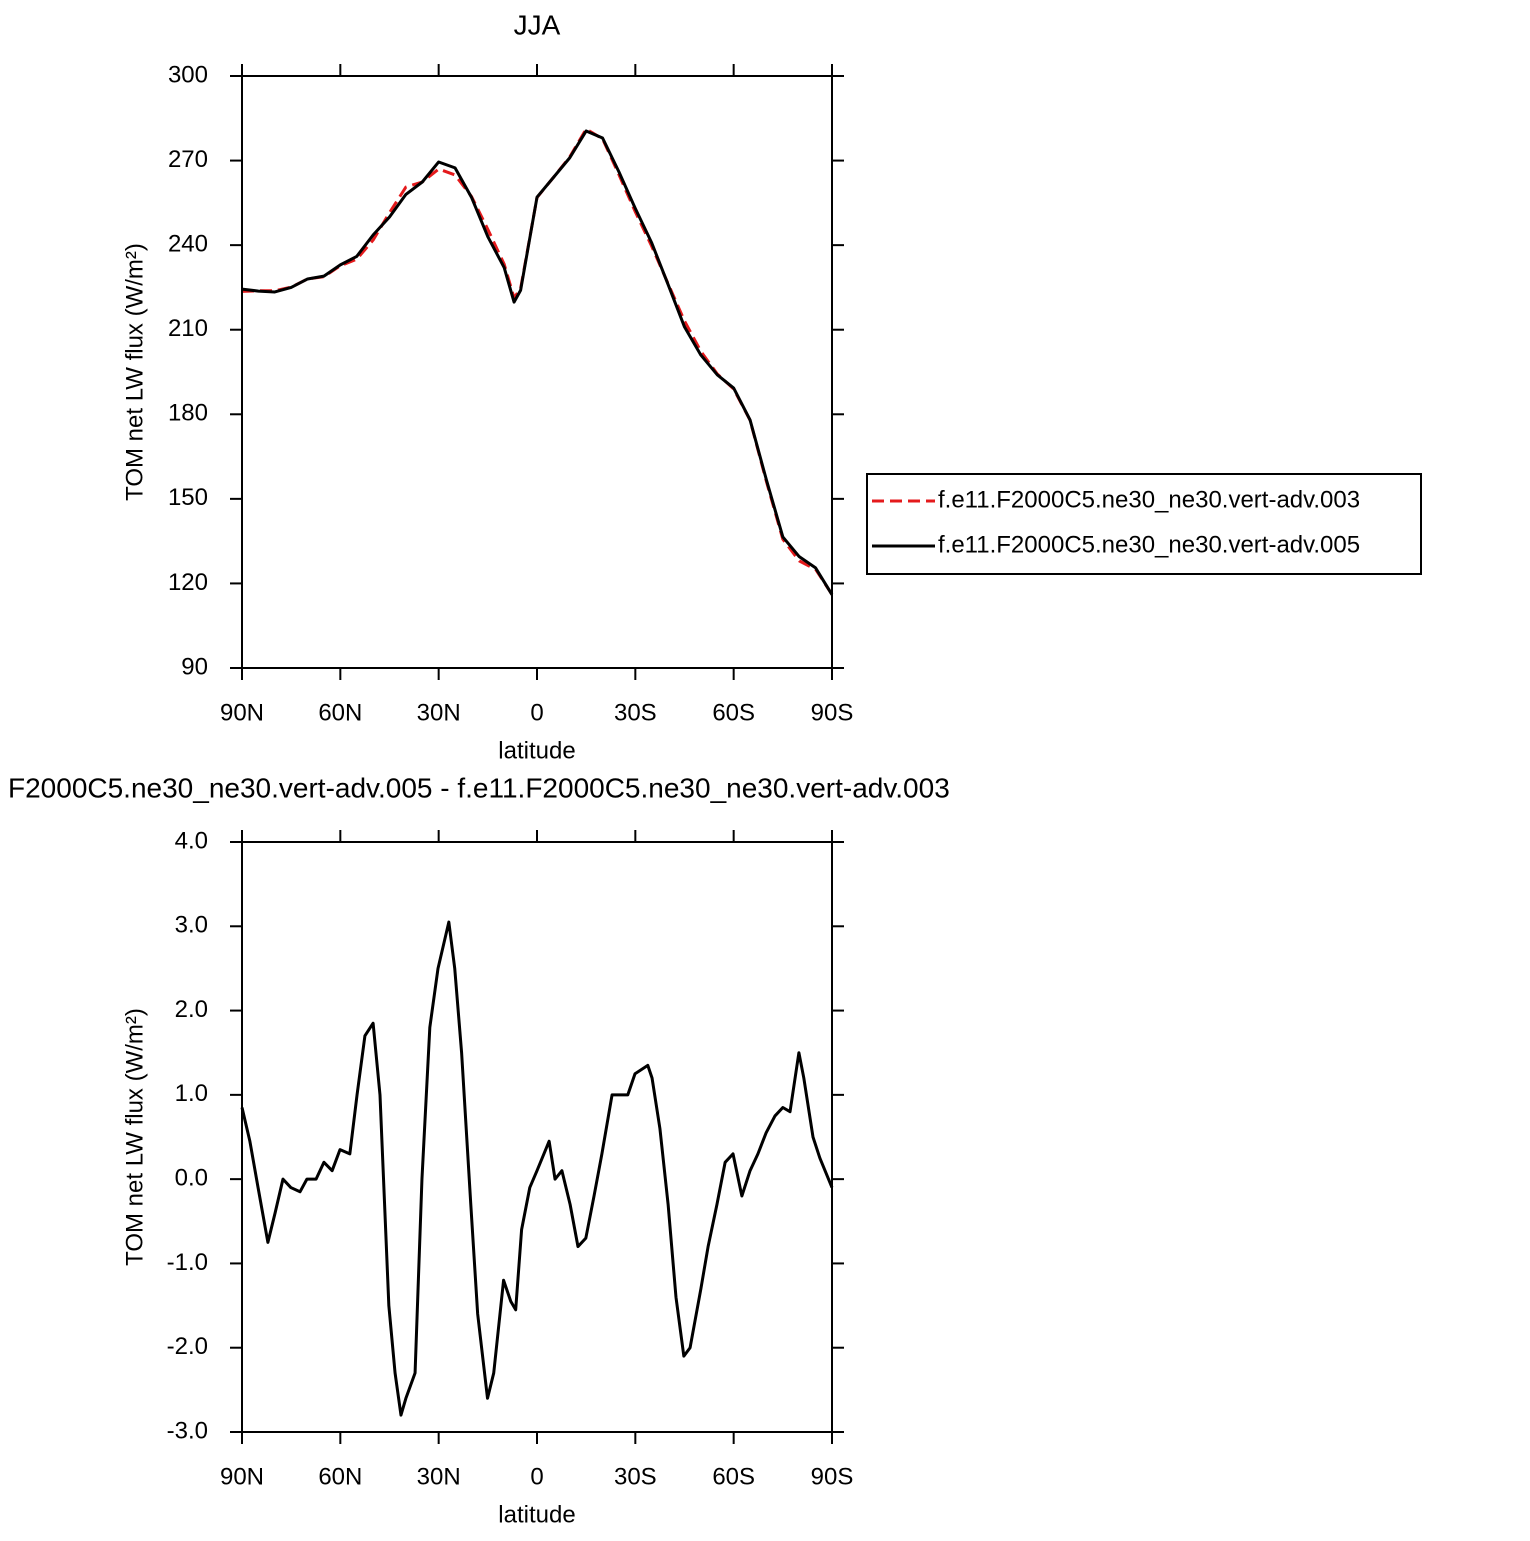 This screenshot has width=1530, height=1541. What do you see at coordinates (188, 243) in the screenshot?
I see `y-tick-label: 240` at bounding box center [188, 243].